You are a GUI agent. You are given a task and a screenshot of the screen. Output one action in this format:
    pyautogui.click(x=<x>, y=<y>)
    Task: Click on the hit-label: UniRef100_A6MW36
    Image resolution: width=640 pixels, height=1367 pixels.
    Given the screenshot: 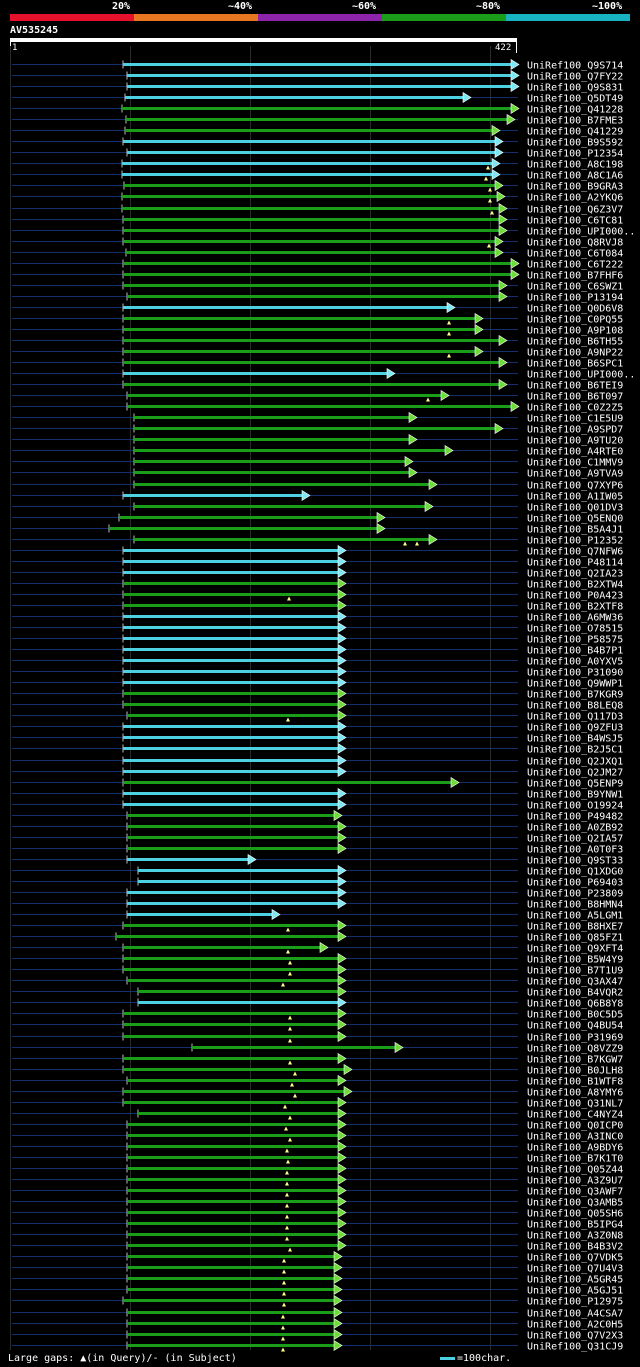 What is the action you would take?
    pyautogui.click(x=575, y=618)
    